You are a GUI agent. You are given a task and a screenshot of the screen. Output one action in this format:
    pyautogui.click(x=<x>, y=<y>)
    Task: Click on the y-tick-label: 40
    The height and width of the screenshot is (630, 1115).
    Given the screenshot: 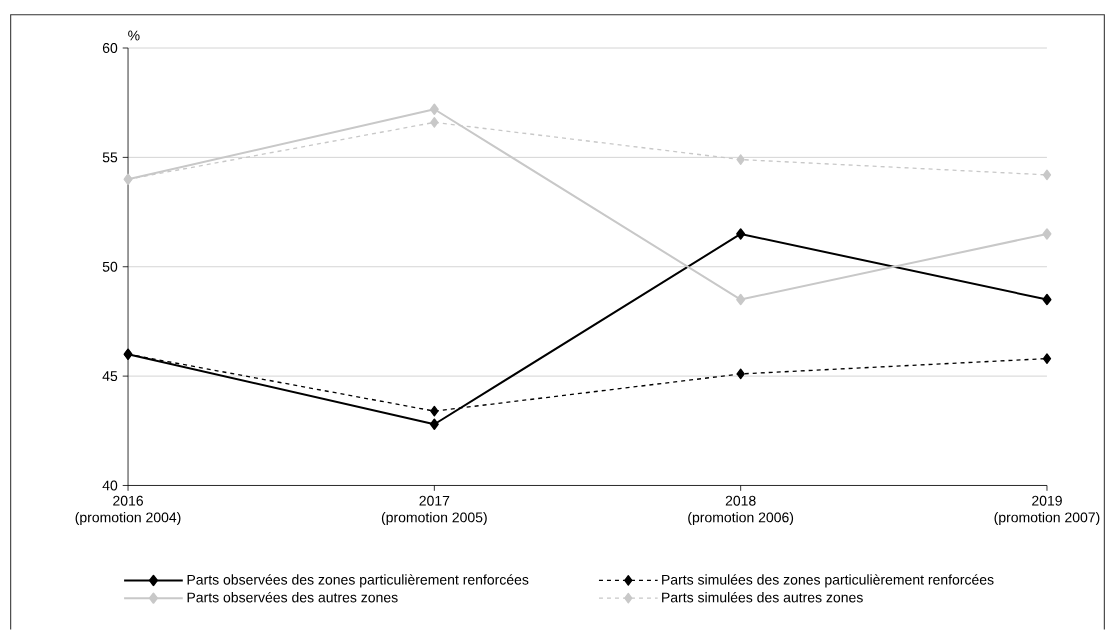 What is the action you would take?
    pyautogui.click(x=110, y=485)
    